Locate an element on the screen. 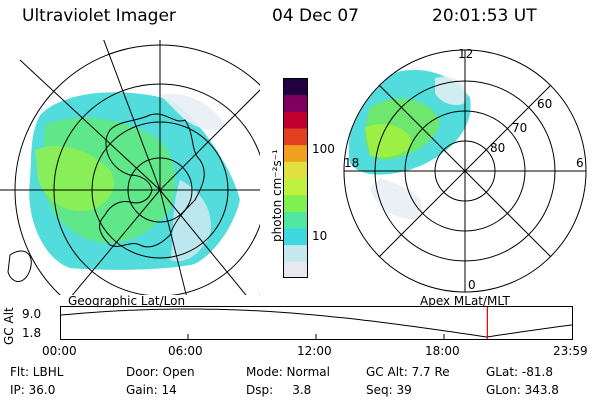  altitude-ytick-bottom: 1.8 is located at coordinates (32, 333).